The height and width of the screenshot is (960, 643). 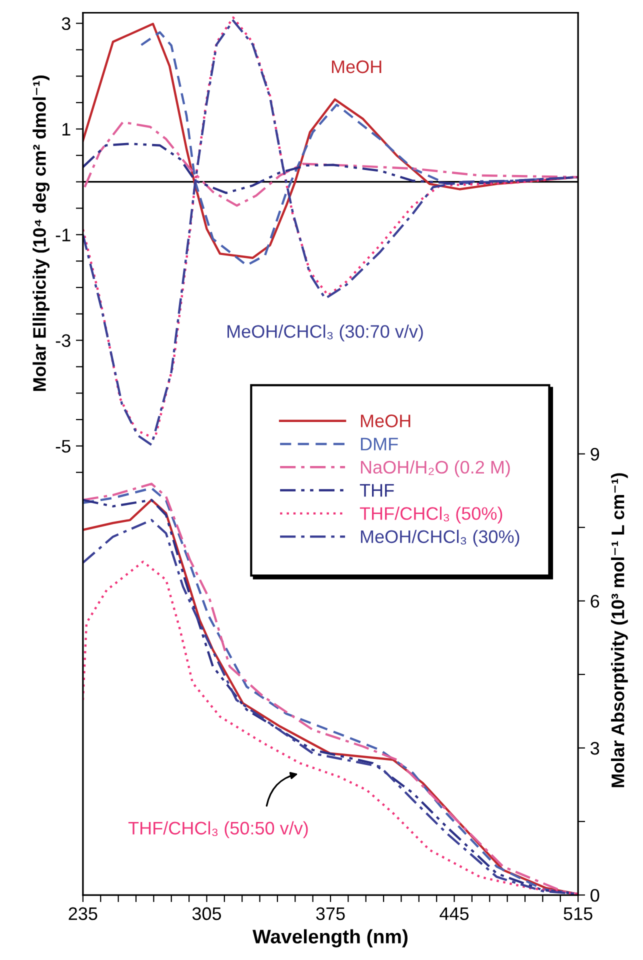 What do you see at coordinates (63, 341) in the screenshot?
I see `y-tick-label: -3` at bounding box center [63, 341].